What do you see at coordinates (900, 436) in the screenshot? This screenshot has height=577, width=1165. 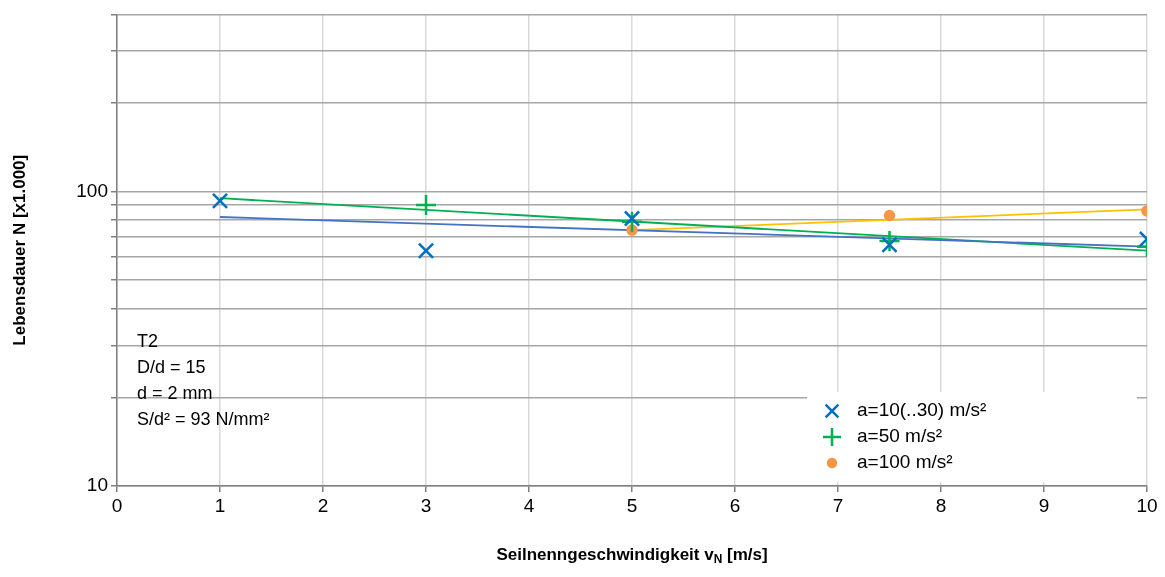 I see `legend-label: a=50 m/s²` at bounding box center [900, 436].